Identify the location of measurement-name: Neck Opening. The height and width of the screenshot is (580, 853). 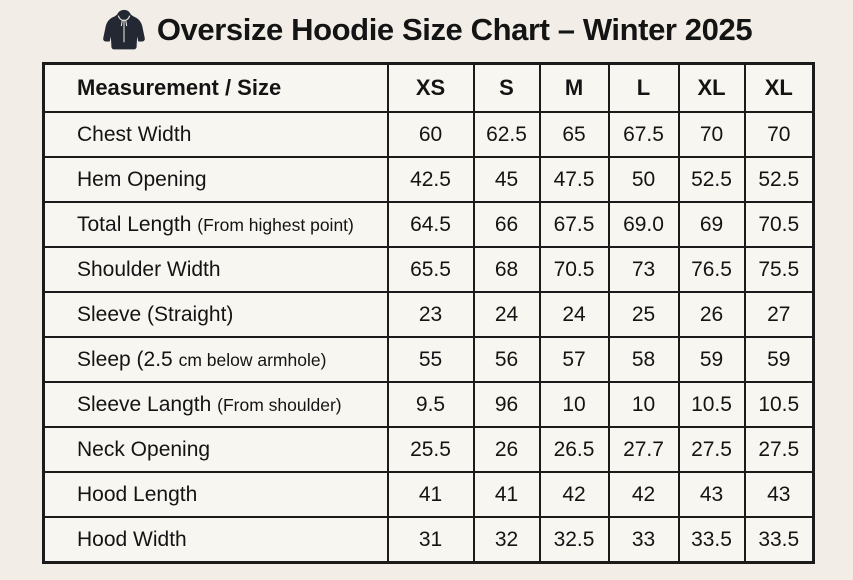
(144, 449).